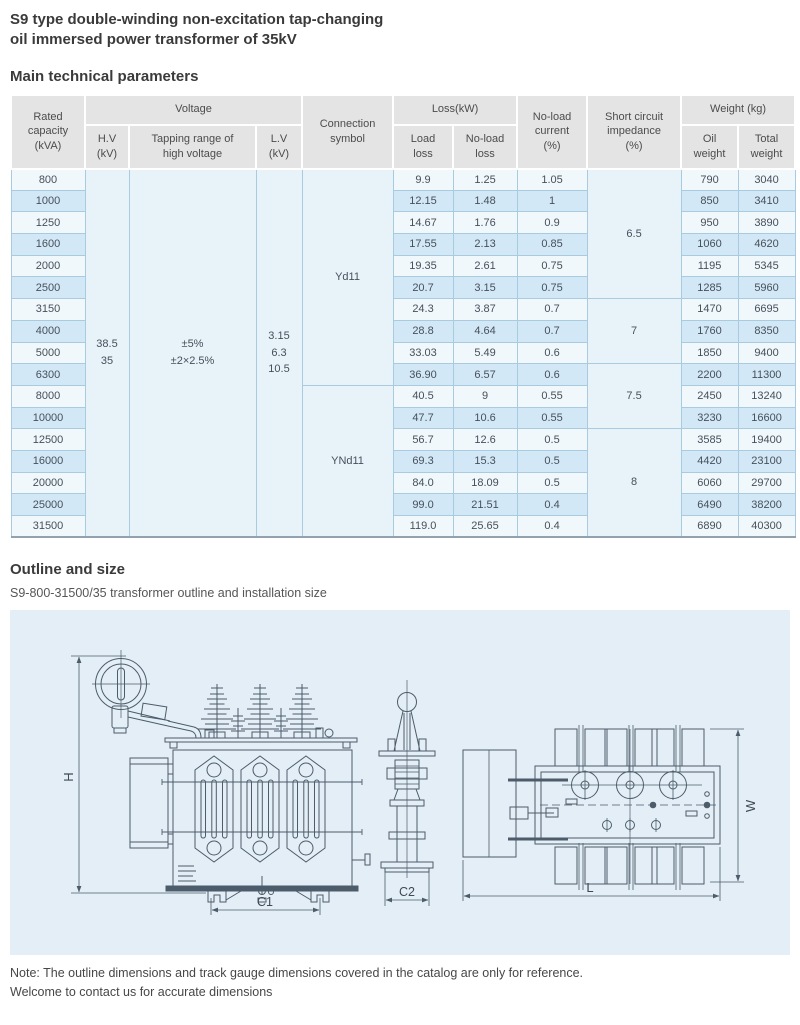 Image resolution: width=800 pixels, height=1025 pixels. What do you see at coordinates (48, 223) in the screenshot?
I see `cell-rated-capacity: 1250` at bounding box center [48, 223].